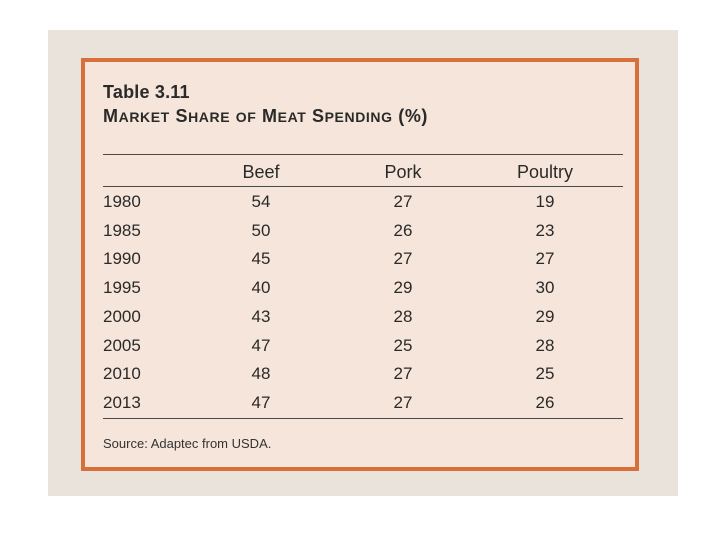 The image size is (720, 540). I want to click on year-cell: 2005, so click(122, 345).